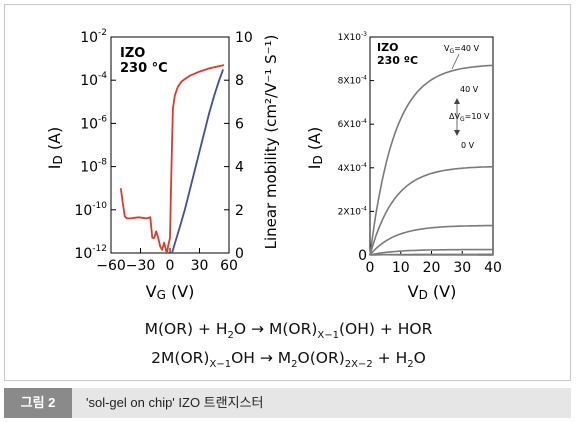 This screenshot has width=577, height=422. Describe the element at coordinates (455, 61) in the screenshot. I see `vg-top-pointer` at that location.